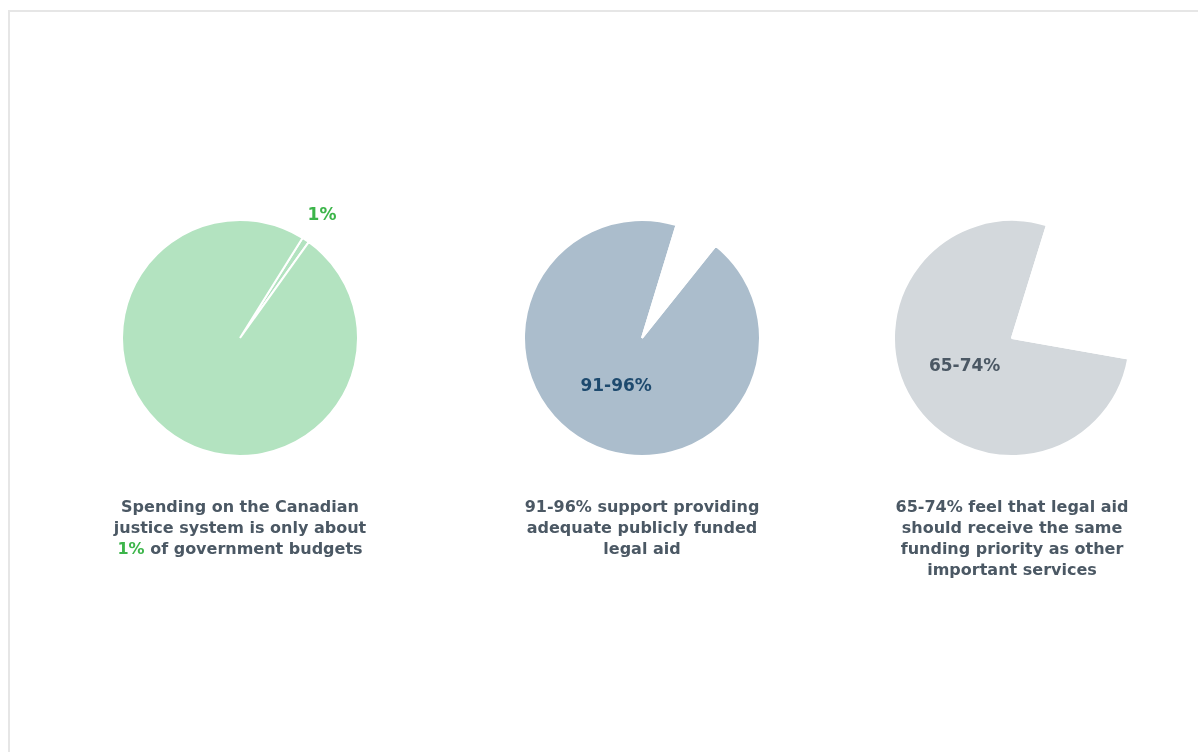 This screenshot has width=1200, height=752. I want to click on text: 91-96%, so click(616, 385).